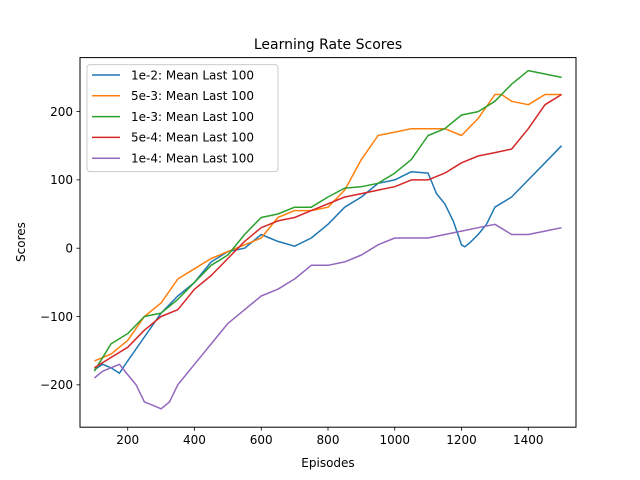  Describe the element at coordinates (194, 440) in the screenshot. I see `x-tick-label: 400` at that location.